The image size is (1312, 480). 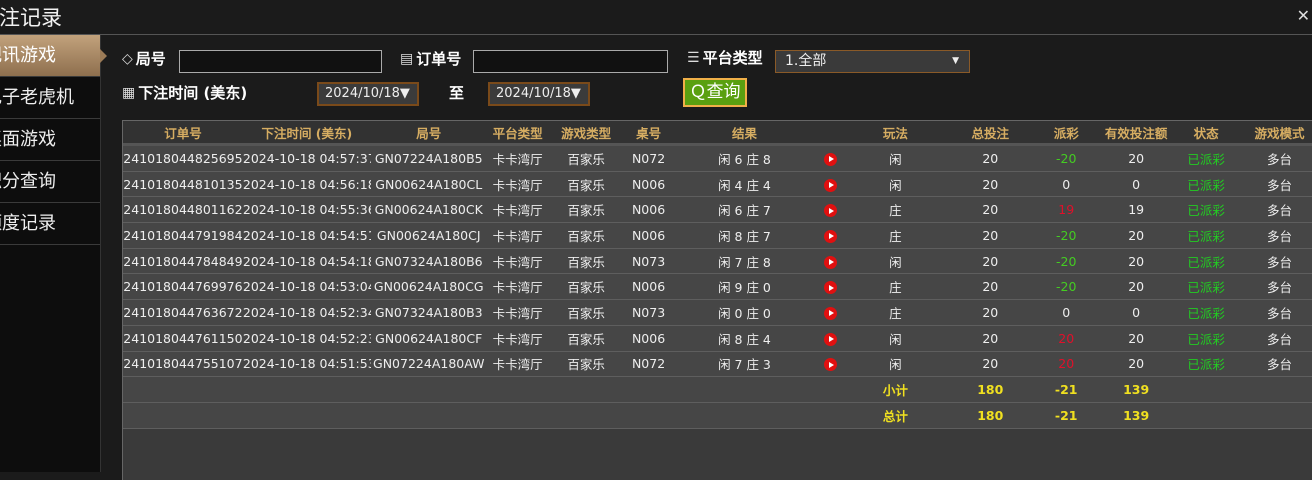 What do you see at coordinates (50, 224) in the screenshot?
I see `sidebar-item: 额度记录` at bounding box center [50, 224].